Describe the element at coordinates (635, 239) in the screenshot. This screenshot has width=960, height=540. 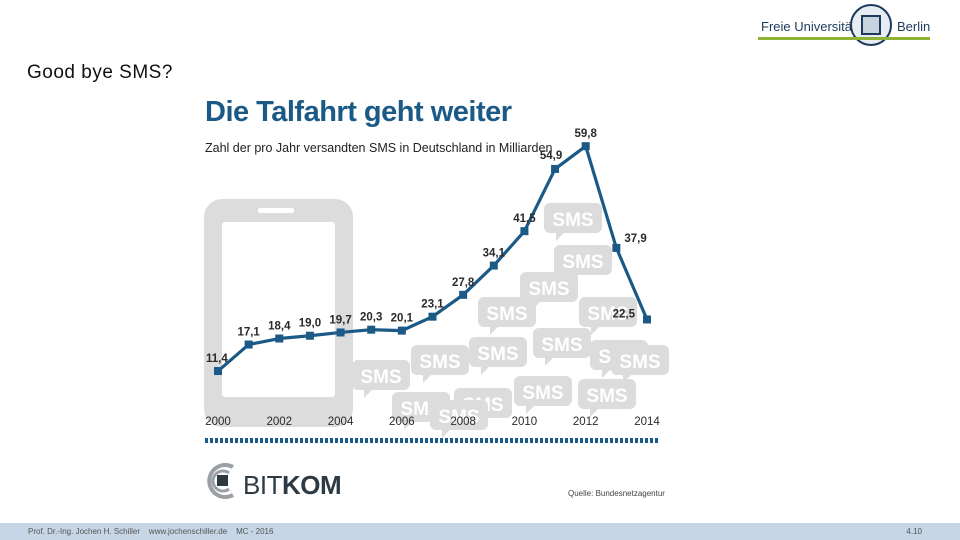
I see `data-label: 37,9` at that location.